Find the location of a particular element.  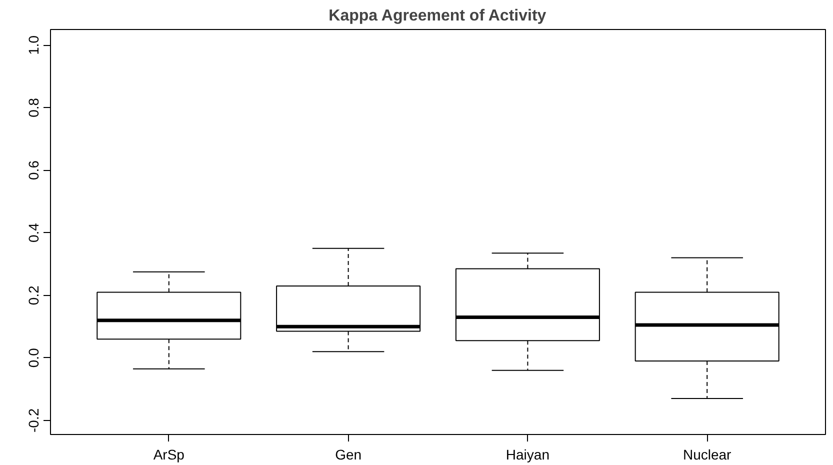

y-tick-label: 0.6 is located at coordinates (34, 170).